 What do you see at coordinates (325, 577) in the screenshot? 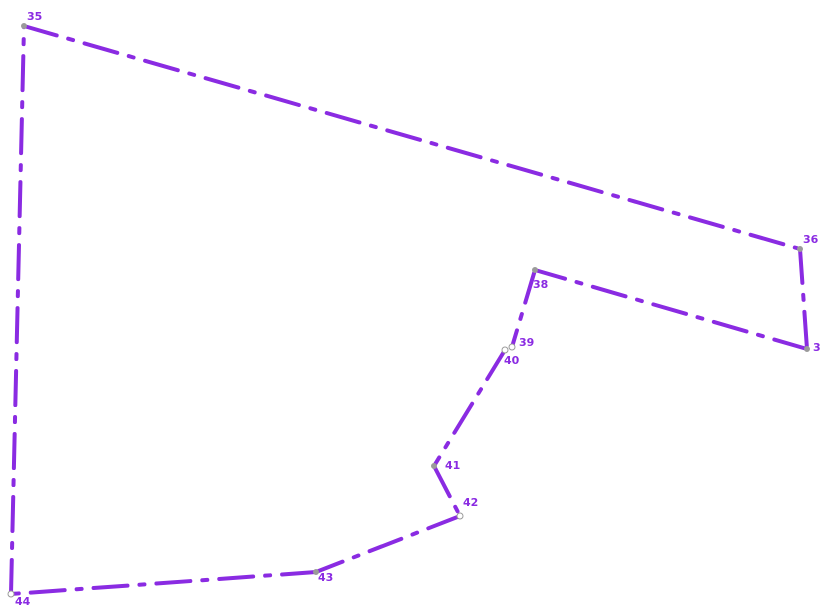
I see `point-label-43: 43` at bounding box center [325, 577].